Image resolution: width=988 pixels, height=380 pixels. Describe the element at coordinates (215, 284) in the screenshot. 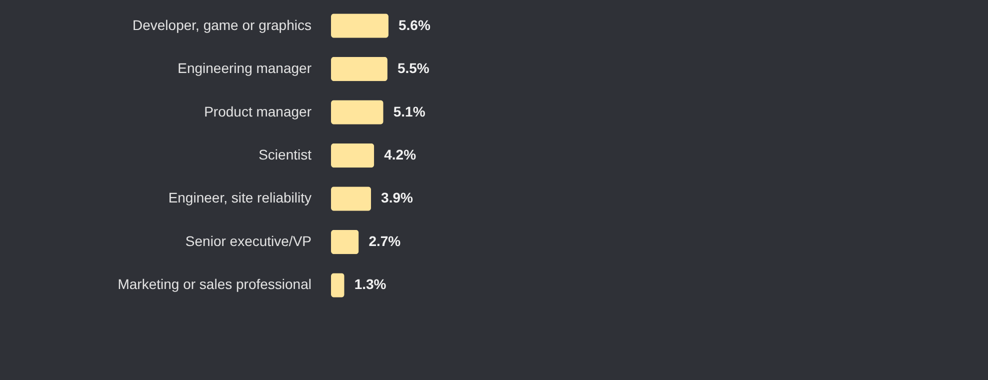

I see `y-tick-label: Marketing or sales professional` at that location.